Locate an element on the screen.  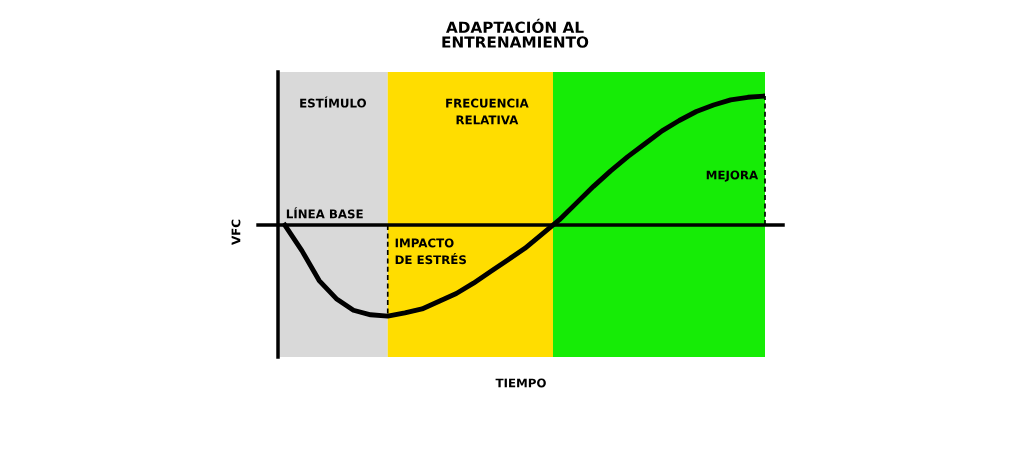
annotation: MEJORA is located at coordinates (732, 176).